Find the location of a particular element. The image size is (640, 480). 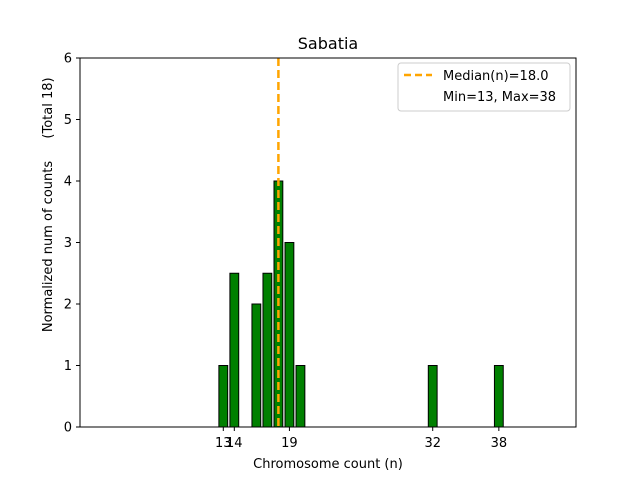

legend-box is located at coordinates (484, 87).